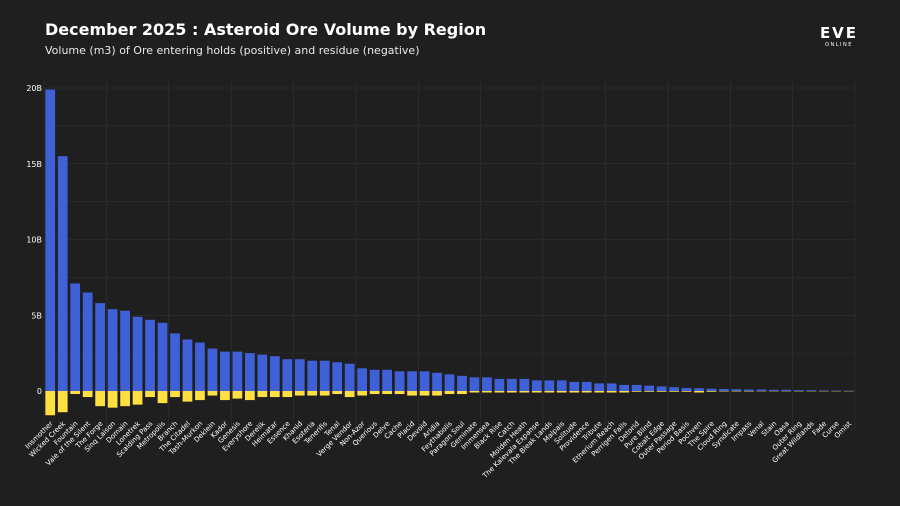 Image resolution: width=900 pixels, height=506 pixels. Describe the element at coordinates (34, 164) in the screenshot. I see `y-tick-label: 15B` at that location.